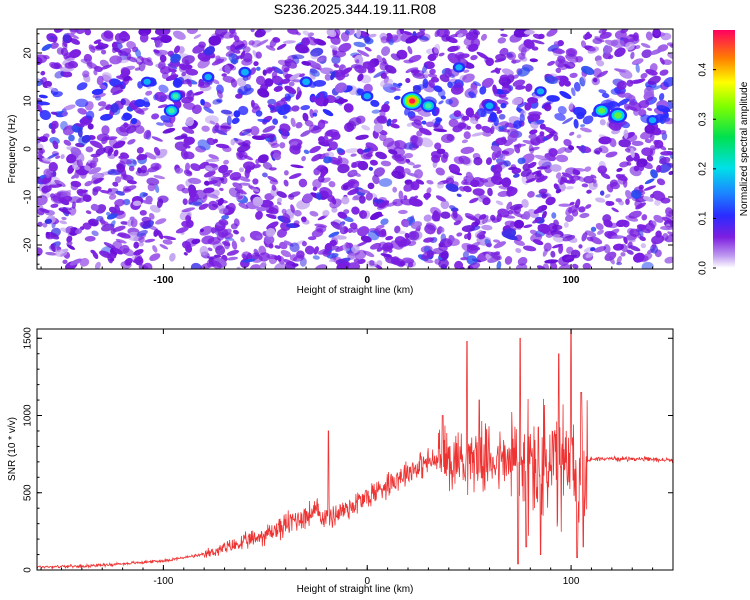 The height and width of the screenshot is (600, 750). Describe the element at coordinates (208, 77) in the screenshot. I see `spectrogram-hotspot` at that location.